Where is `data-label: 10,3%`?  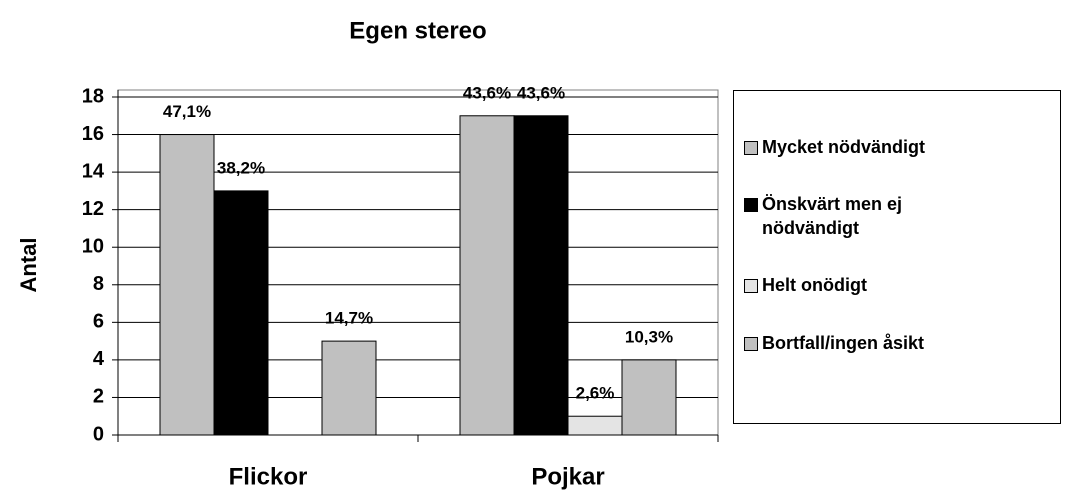
data-label: 10,3% is located at coordinates (649, 336).